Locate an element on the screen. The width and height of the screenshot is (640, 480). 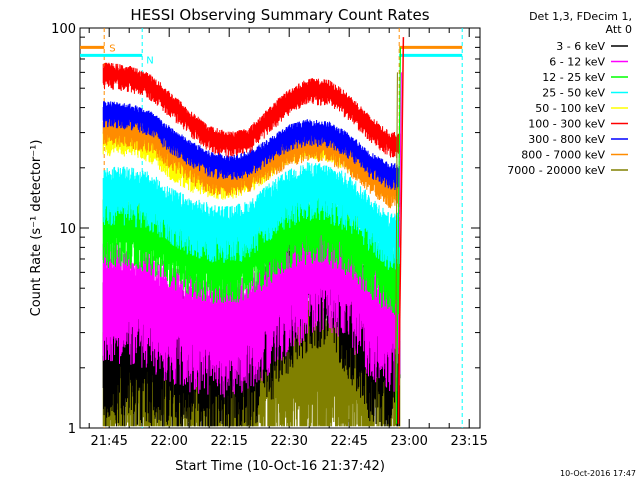
legend-entry: 50 - 100 keV is located at coordinates (570, 108).